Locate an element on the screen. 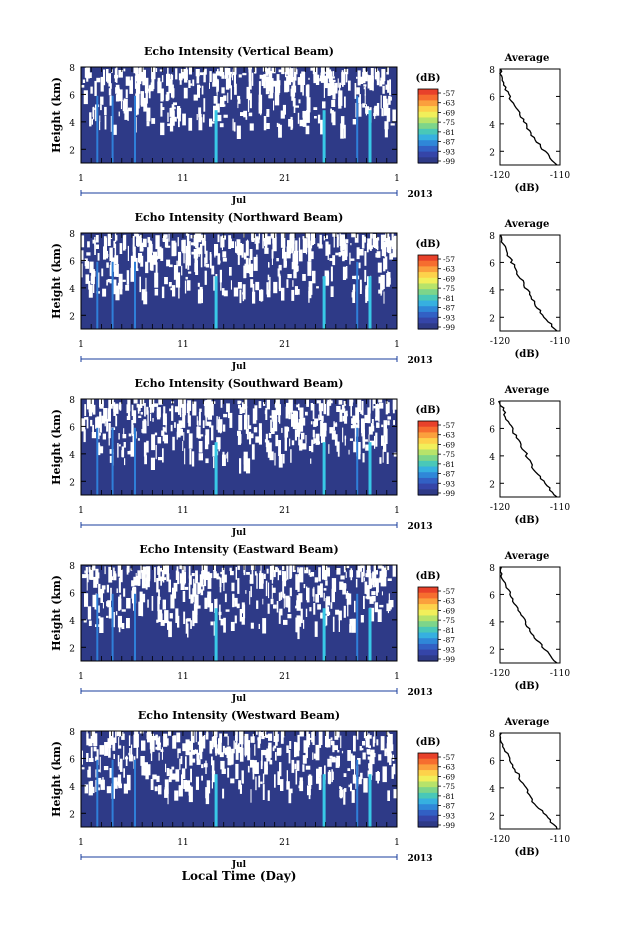 This screenshot has height=931, width=618. colorbar-tick-label: -99 is located at coordinates (449, 161).